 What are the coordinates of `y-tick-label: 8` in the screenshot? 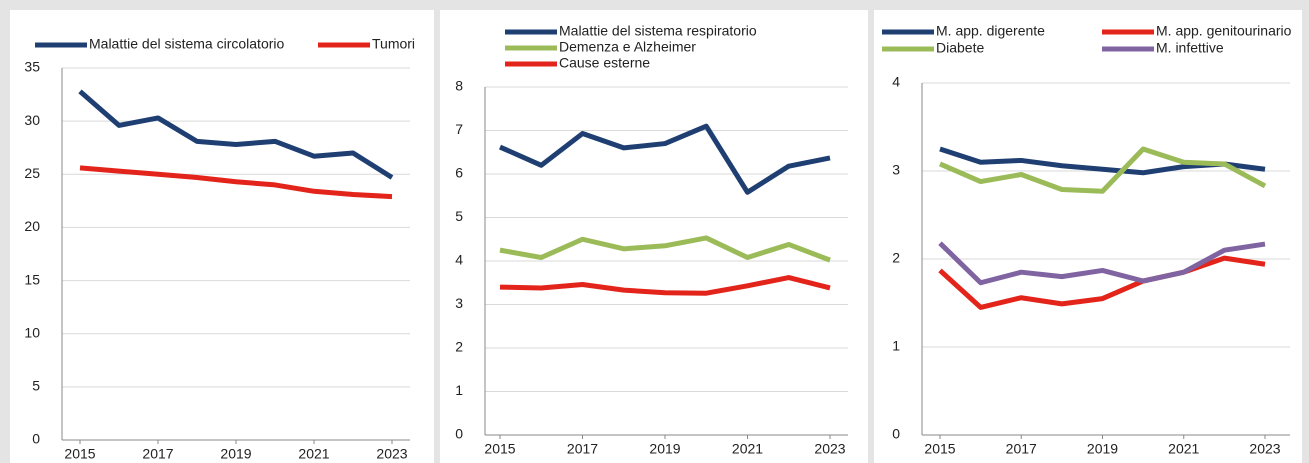 It's located at (459, 86).